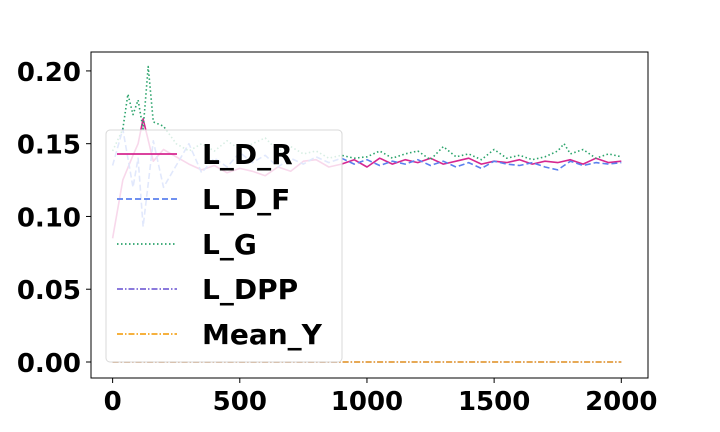 This screenshot has width=720, height=432. Describe the element at coordinates (49, 73) in the screenshot. I see `y-tick-label: 0.20` at that location.